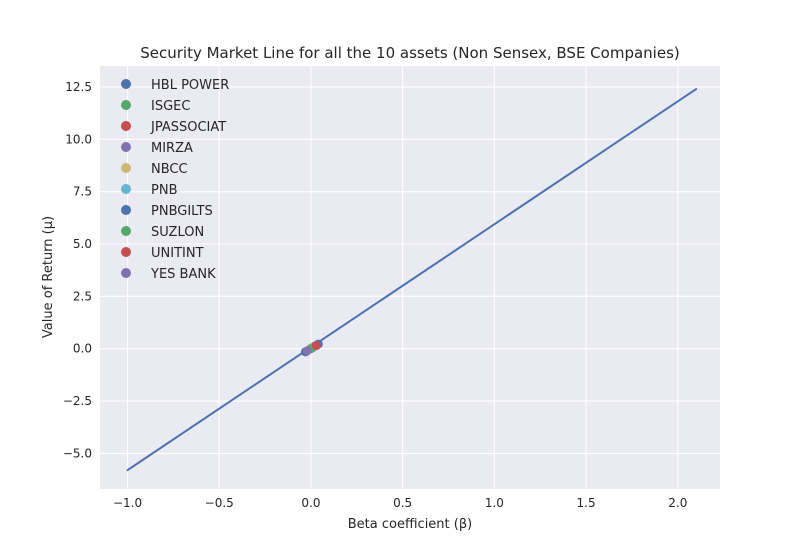 The image size is (800, 549). I want to click on x-tick-label: 2.0, so click(677, 503).